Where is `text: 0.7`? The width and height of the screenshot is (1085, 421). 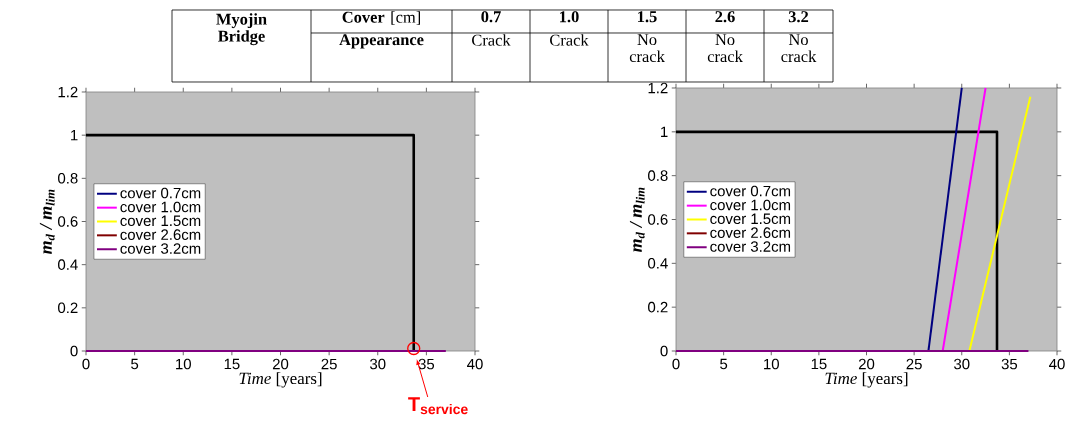
text: 0.7 is located at coordinates (491, 17).